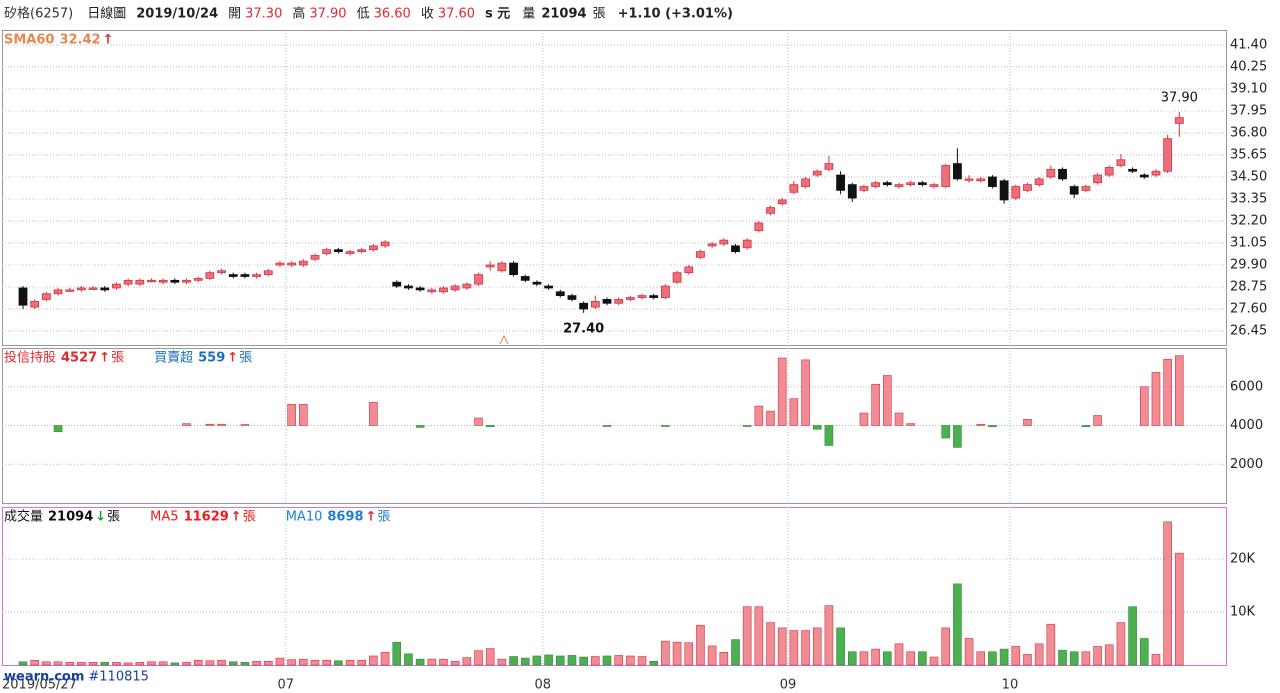 This screenshot has width=1280, height=693. I want to click on legend-value: 559, so click(211, 358).